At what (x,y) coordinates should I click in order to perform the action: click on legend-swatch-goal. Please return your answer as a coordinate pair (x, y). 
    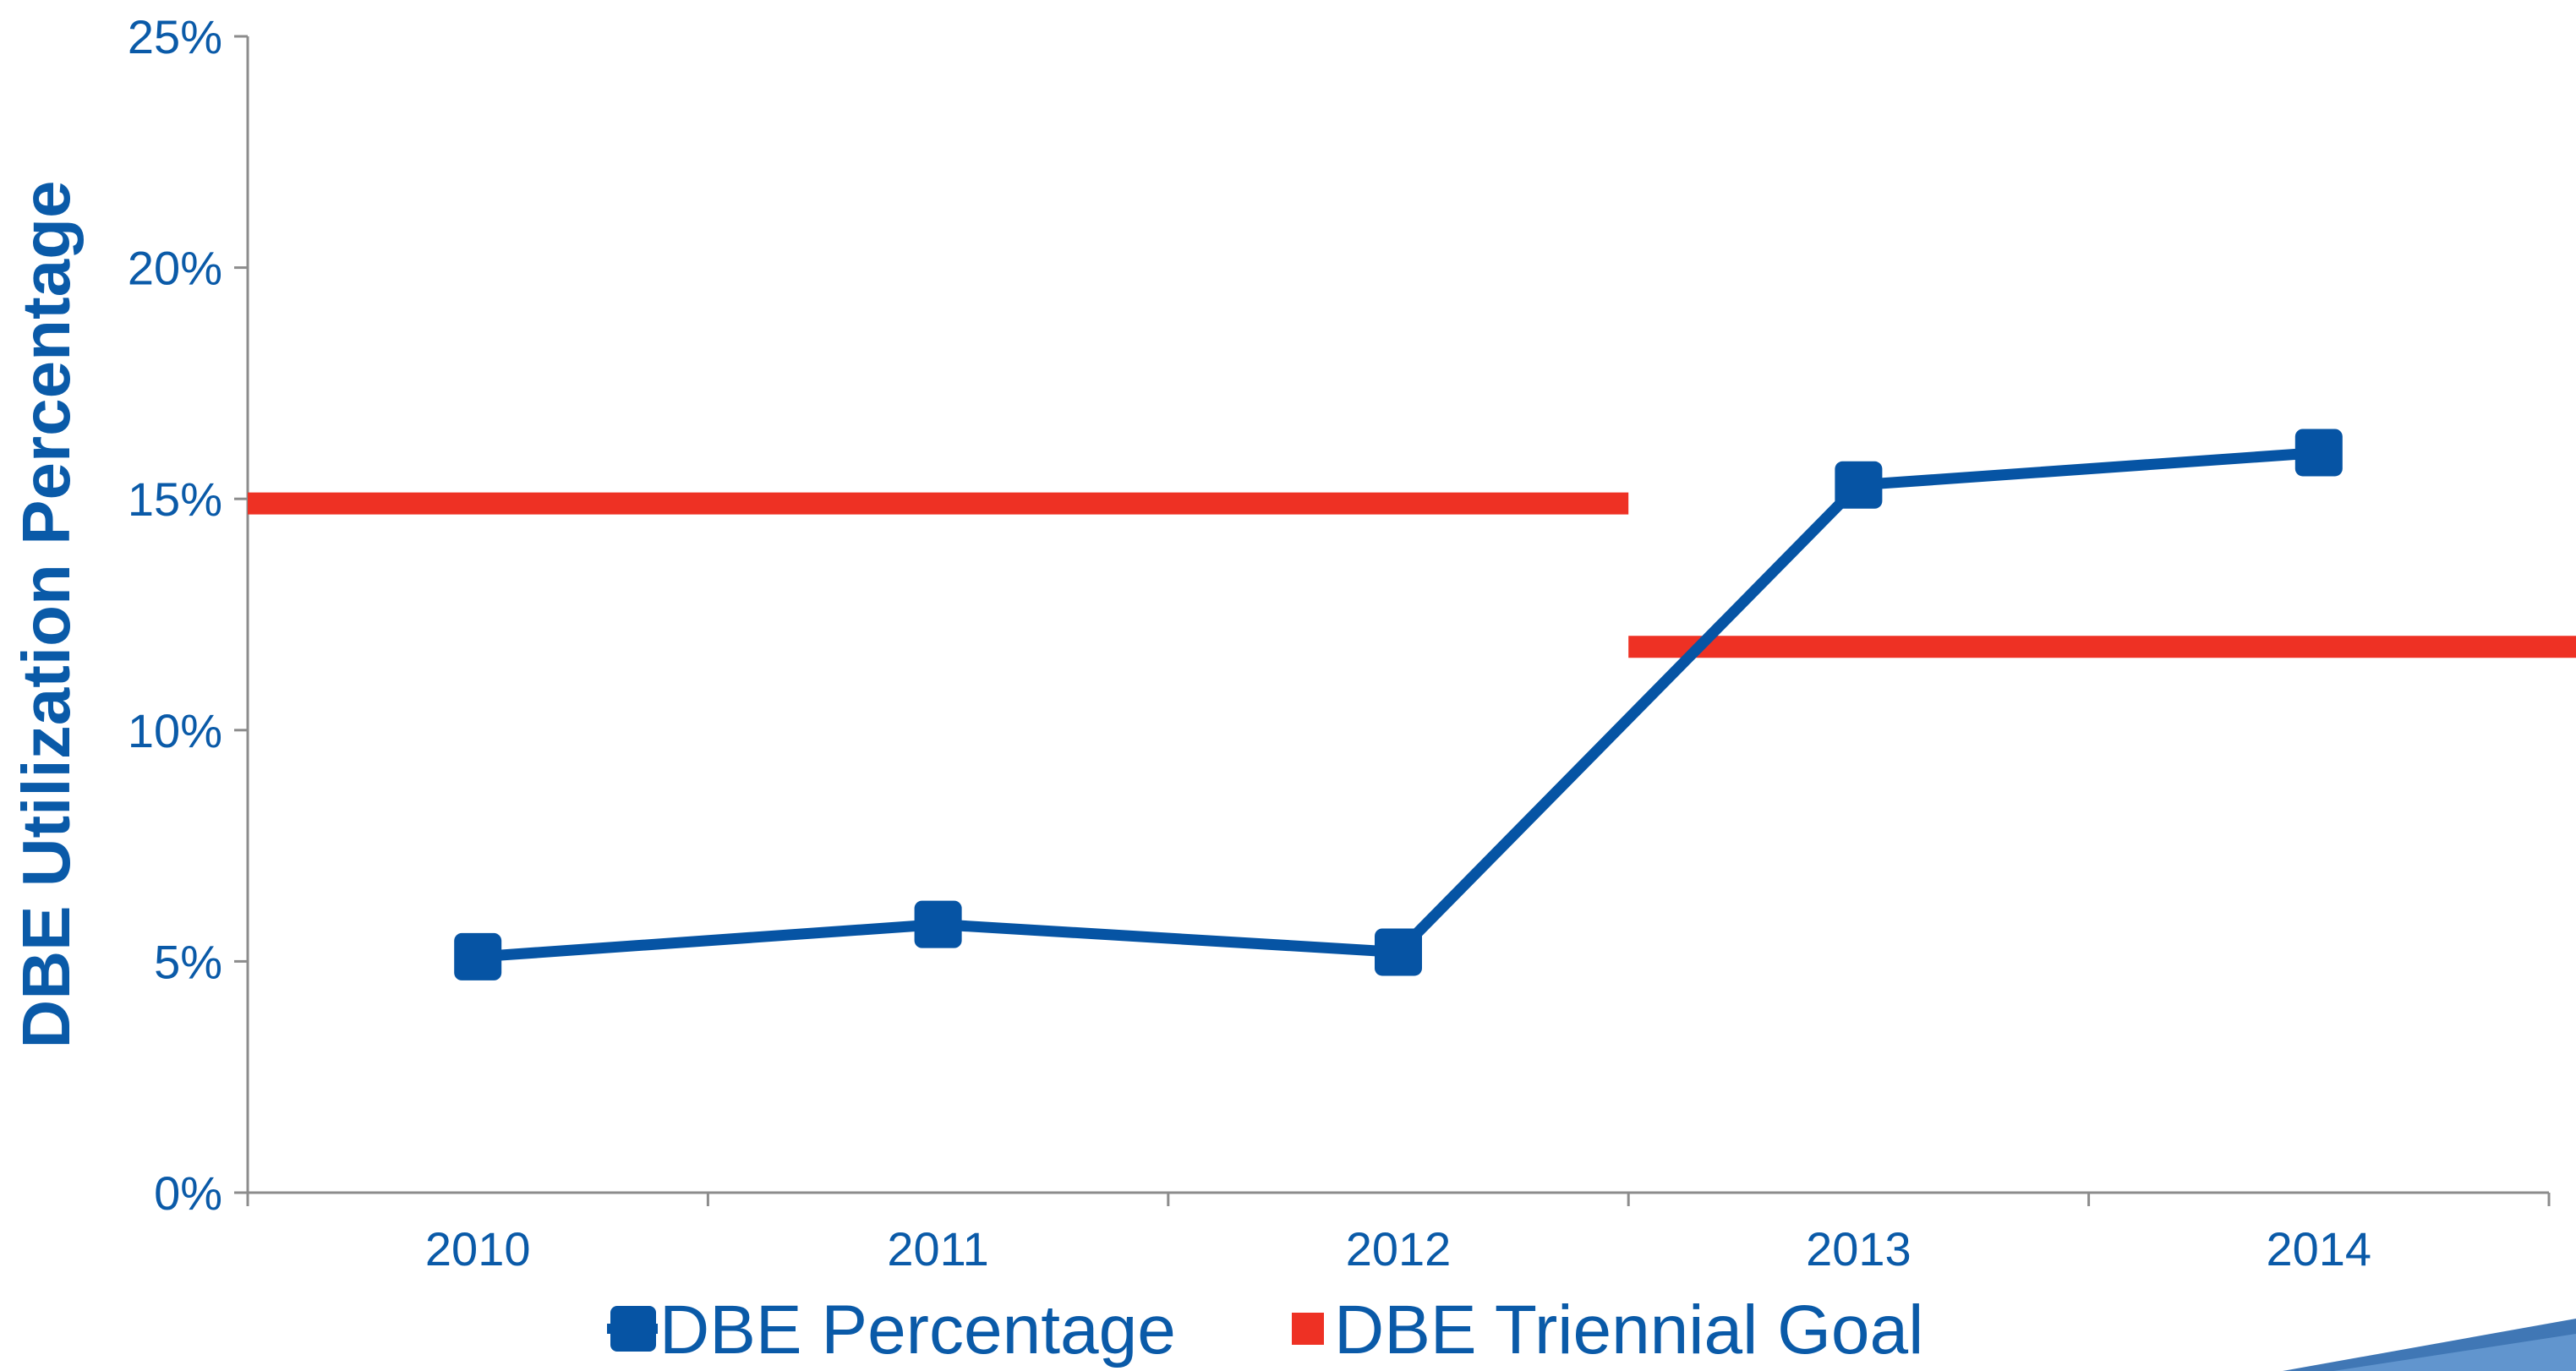
    Looking at the image, I should click on (1308, 1329).